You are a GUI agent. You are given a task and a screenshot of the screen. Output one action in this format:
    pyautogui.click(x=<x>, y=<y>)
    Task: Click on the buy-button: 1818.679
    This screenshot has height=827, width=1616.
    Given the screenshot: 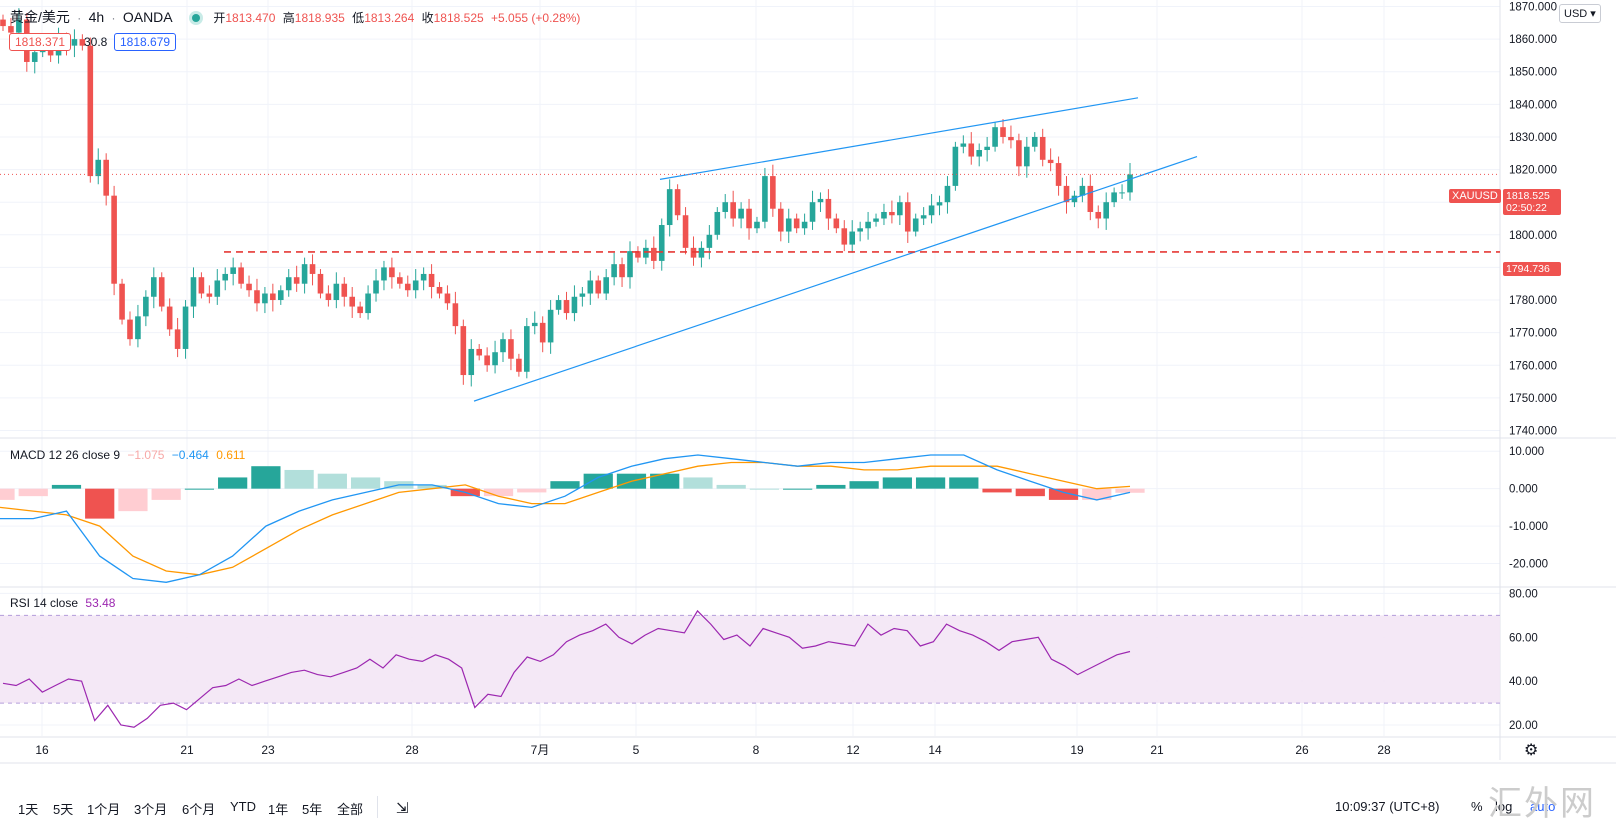 What is the action you would take?
    pyautogui.click(x=145, y=42)
    